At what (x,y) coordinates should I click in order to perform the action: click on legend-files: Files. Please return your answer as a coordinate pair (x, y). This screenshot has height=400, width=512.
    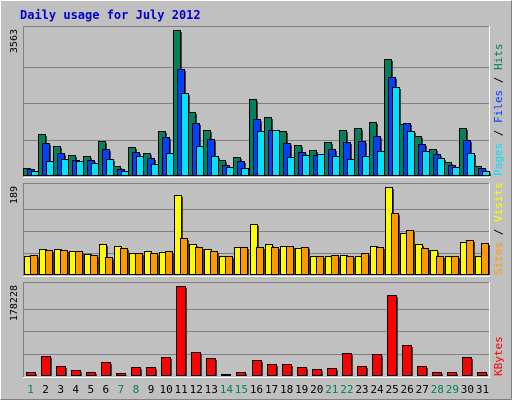
    Looking at the image, I should click on (498, 106).